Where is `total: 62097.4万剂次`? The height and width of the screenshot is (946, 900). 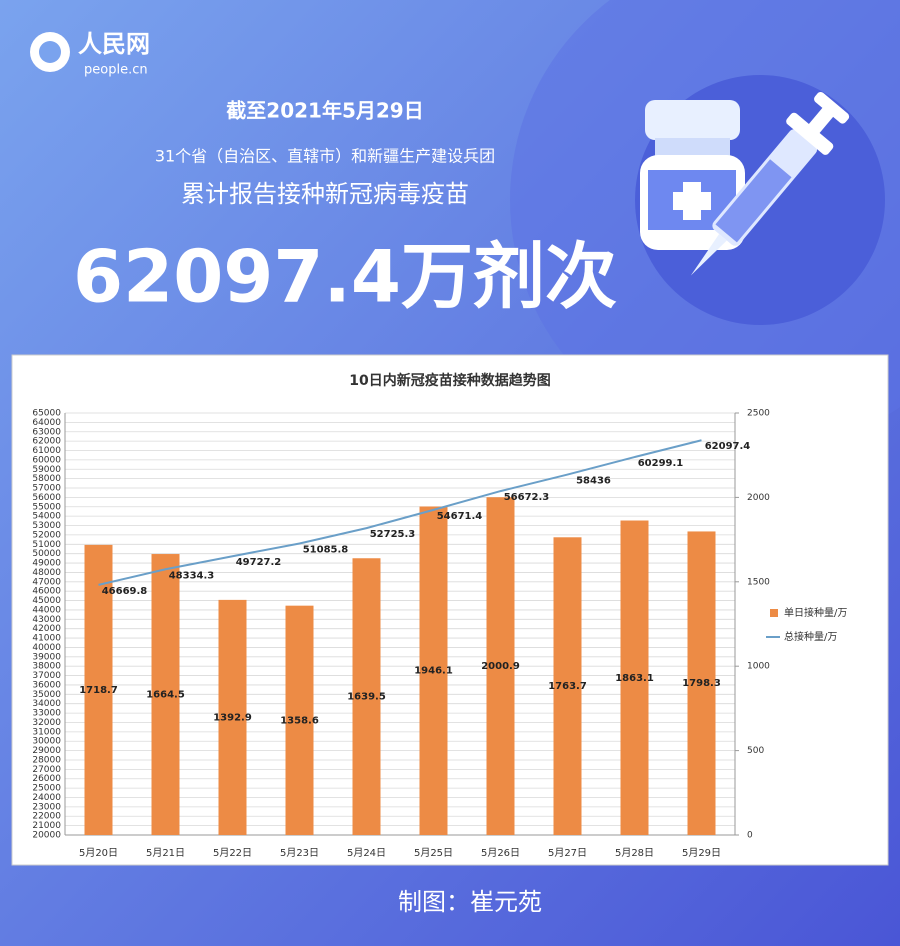
total: 62097.4万剂次 is located at coordinates (345, 277).